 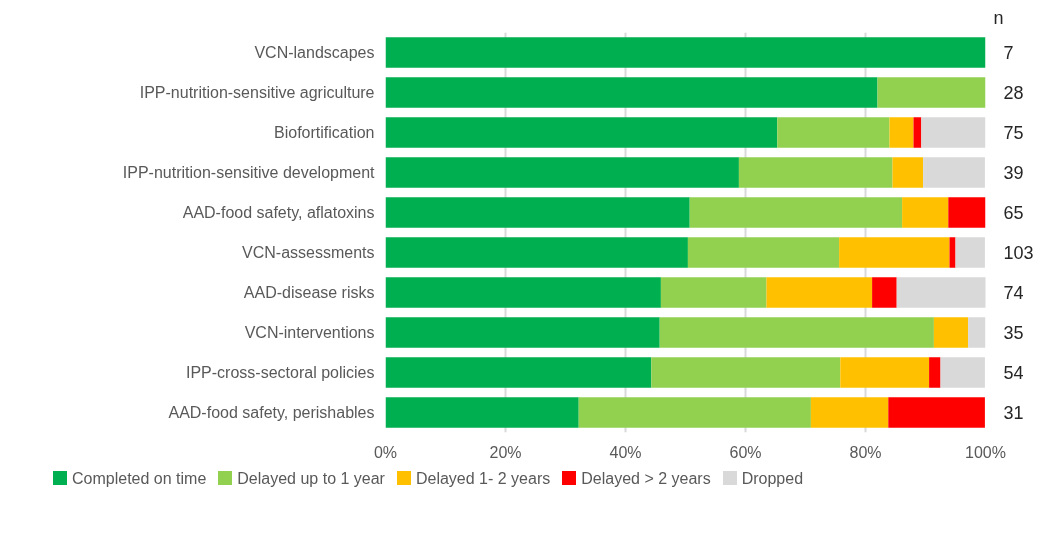 What do you see at coordinates (636, 478) in the screenshot?
I see `legend-item: Delayed > 2 years` at bounding box center [636, 478].